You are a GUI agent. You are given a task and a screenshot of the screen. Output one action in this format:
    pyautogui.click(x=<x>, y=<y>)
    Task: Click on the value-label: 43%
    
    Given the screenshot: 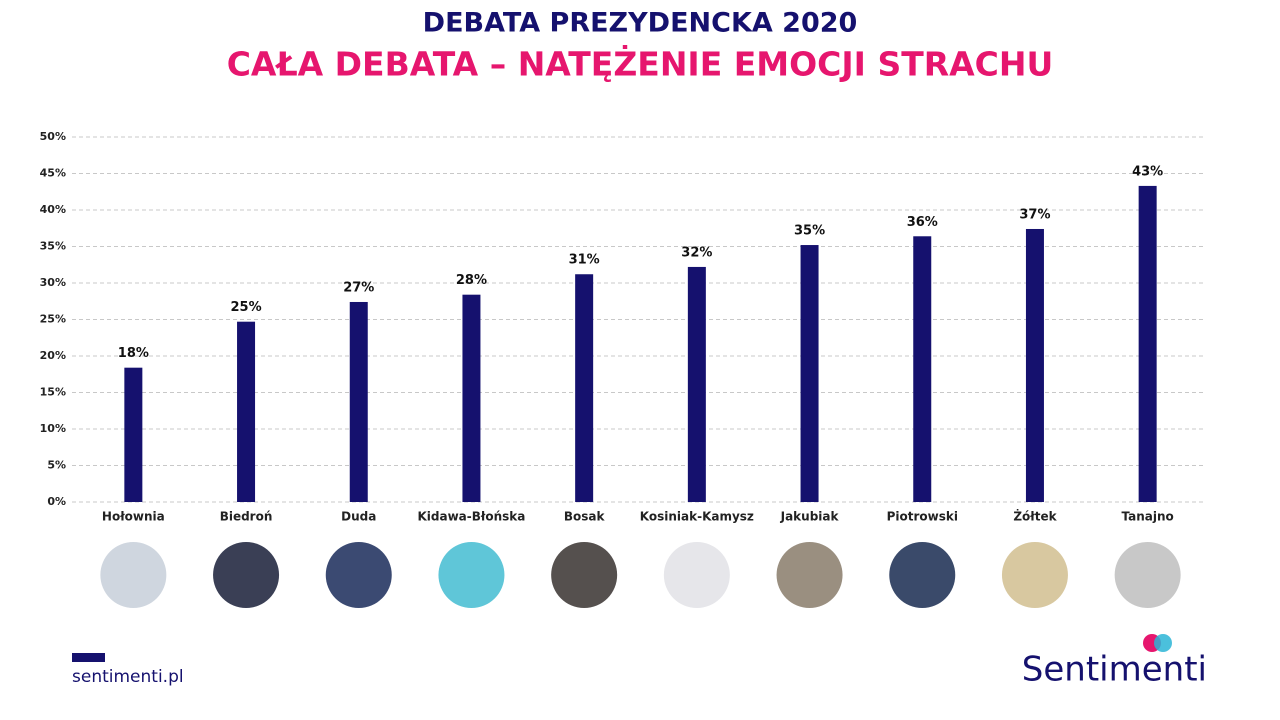 What is the action you would take?
    pyautogui.click(x=1147, y=171)
    